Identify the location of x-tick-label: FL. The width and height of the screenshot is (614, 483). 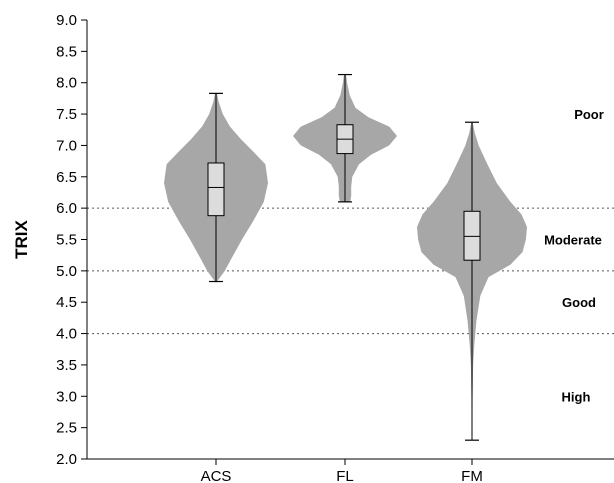
(345, 475).